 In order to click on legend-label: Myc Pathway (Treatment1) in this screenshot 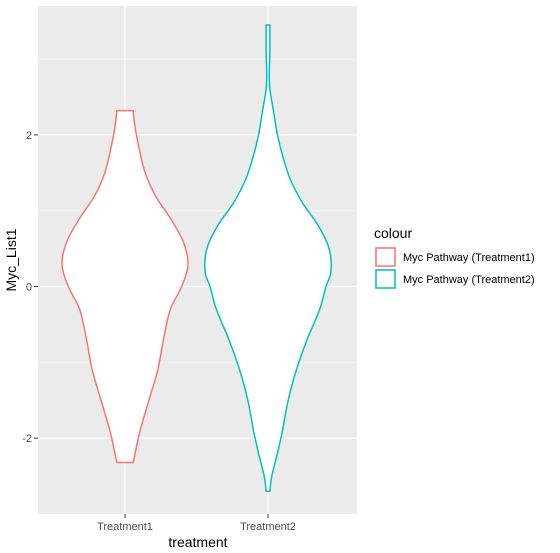, I will do `click(469, 258)`.